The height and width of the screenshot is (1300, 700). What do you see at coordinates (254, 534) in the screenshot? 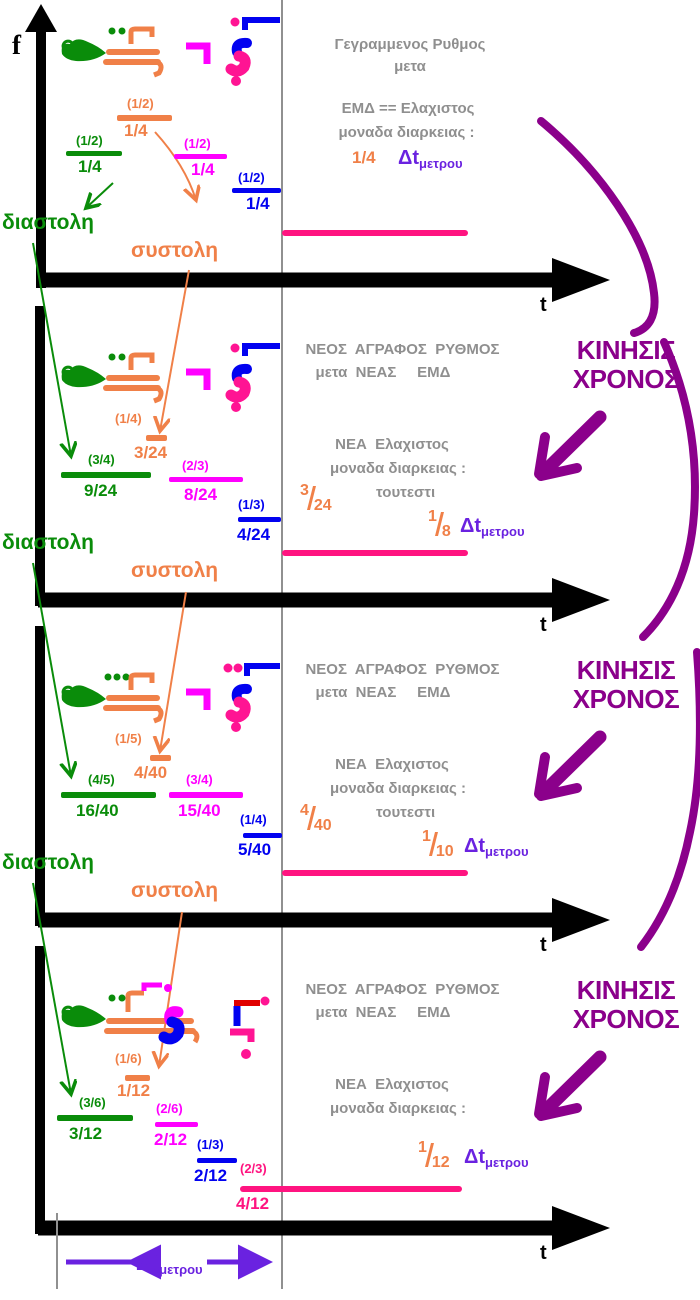
I see `fraction-value: 4/24` at bounding box center [254, 534].